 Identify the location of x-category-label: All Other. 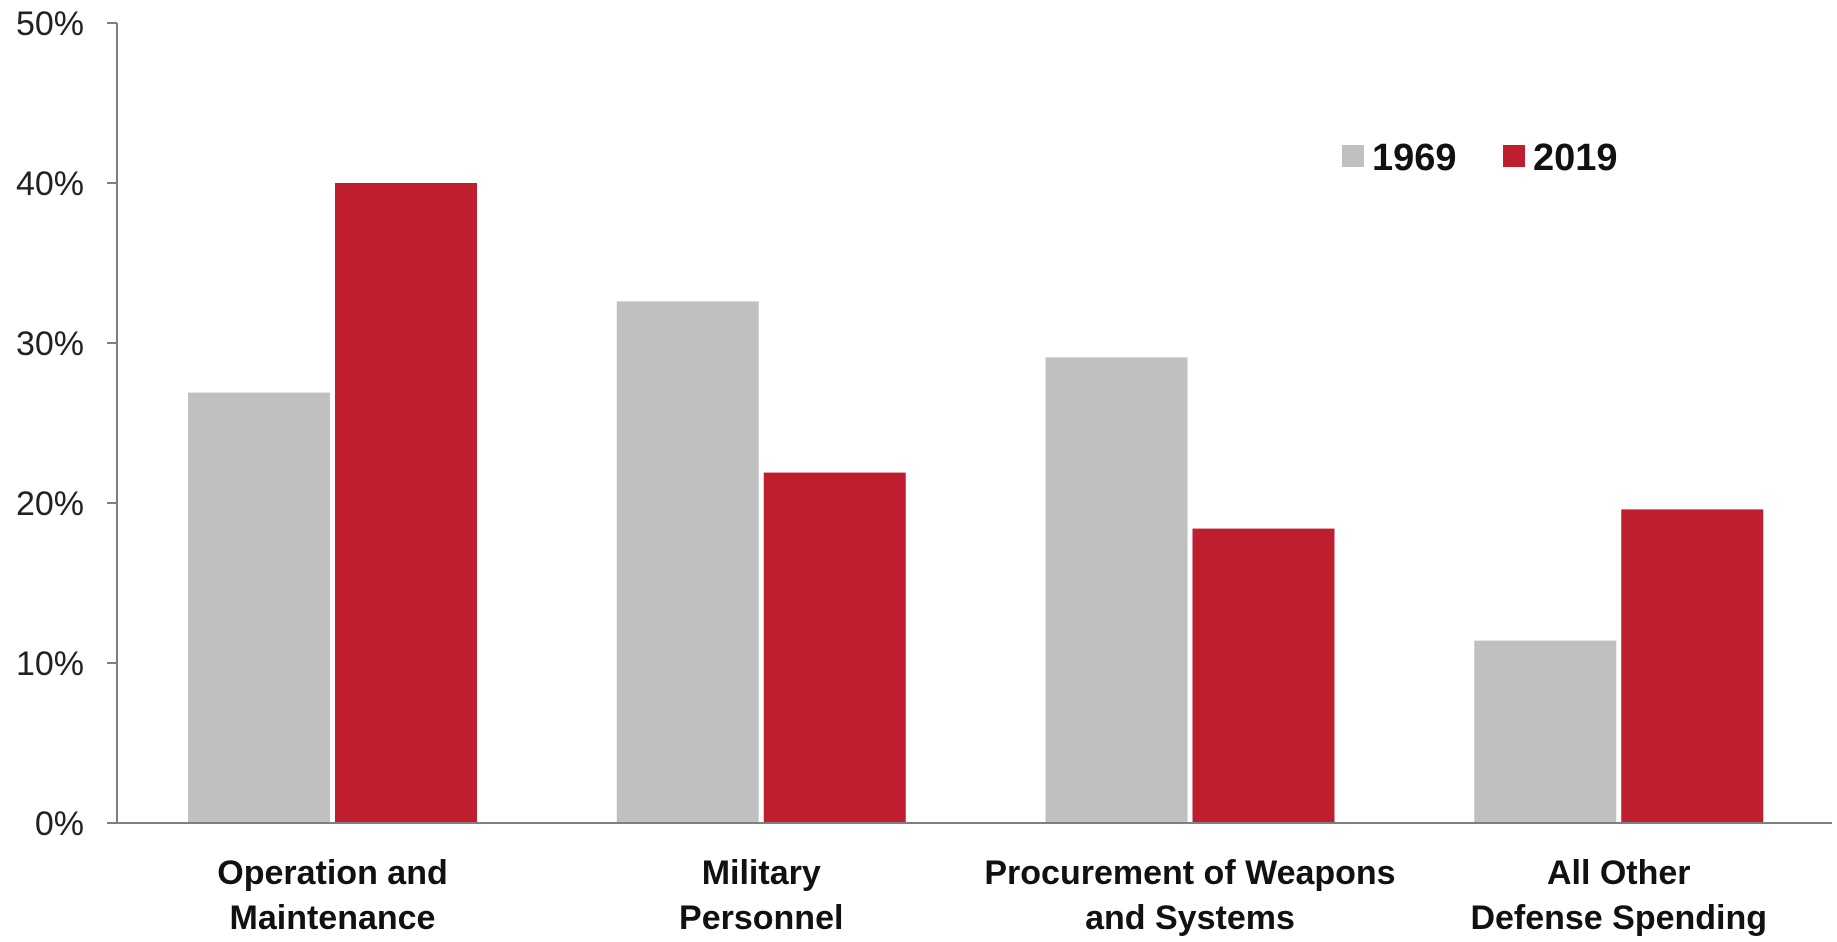
(1619, 873).